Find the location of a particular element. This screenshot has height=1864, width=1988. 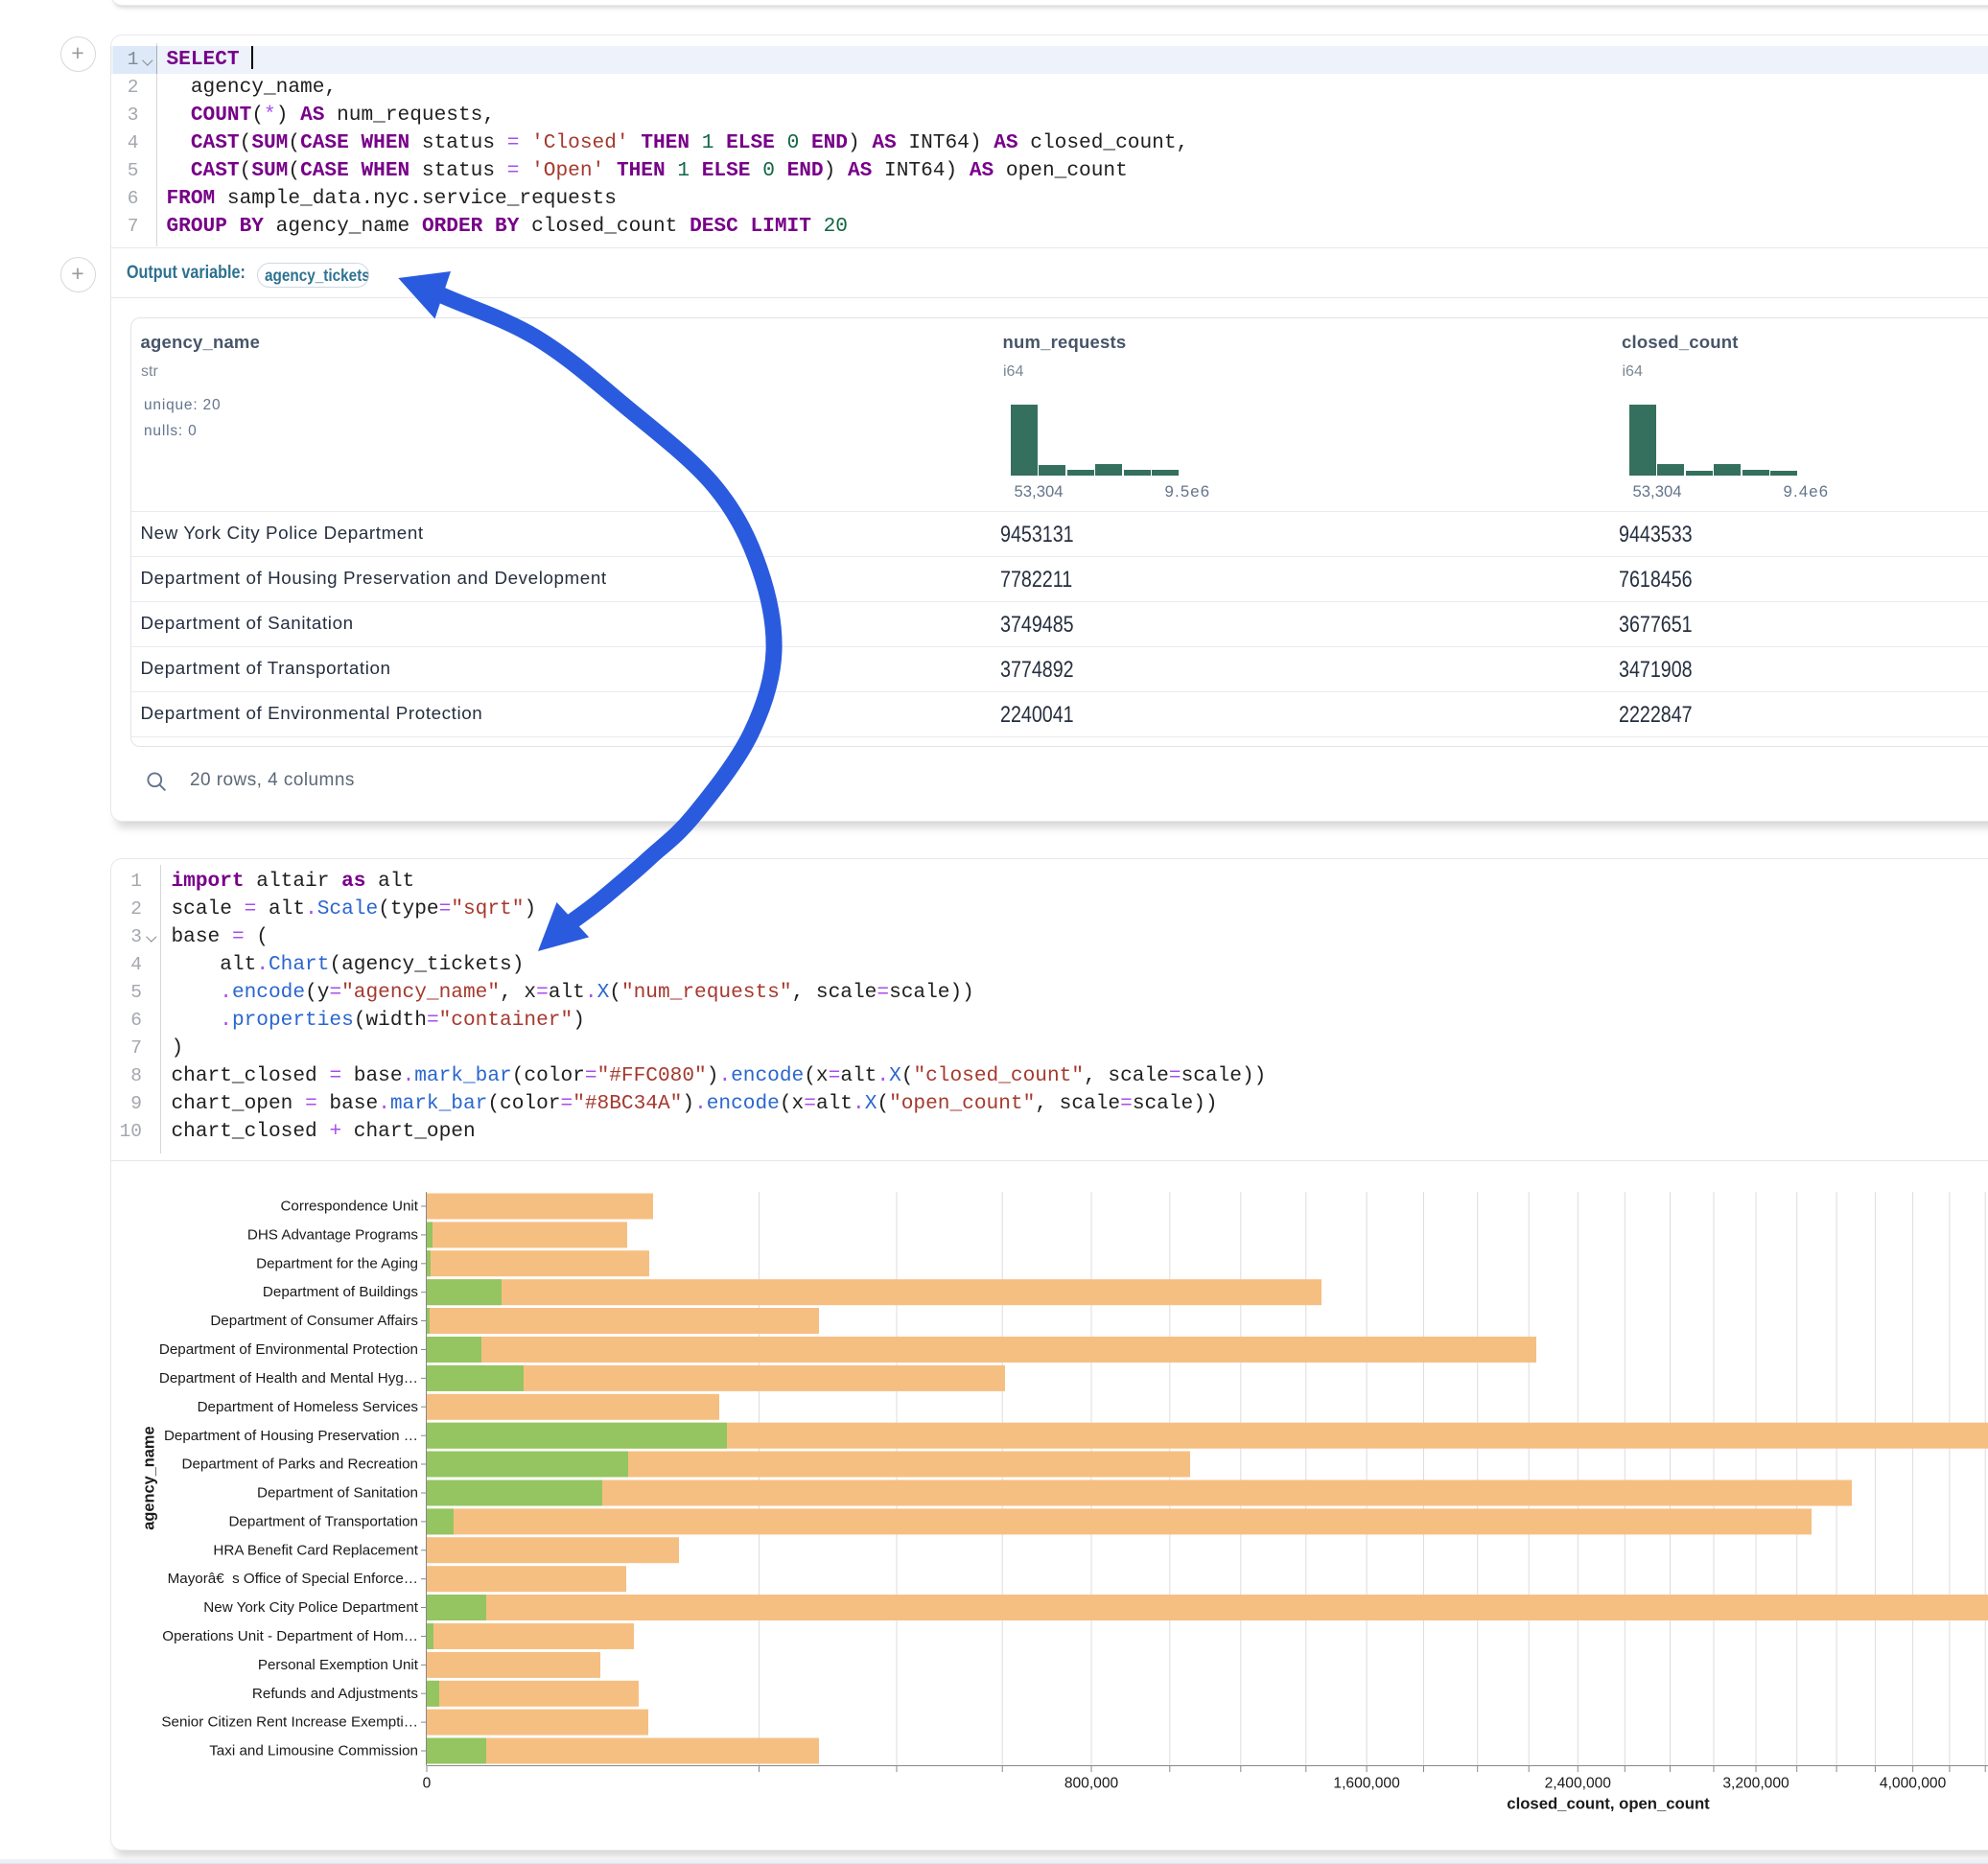

svg-text: Department of Sanitation is located at coordinates (338, 1493).